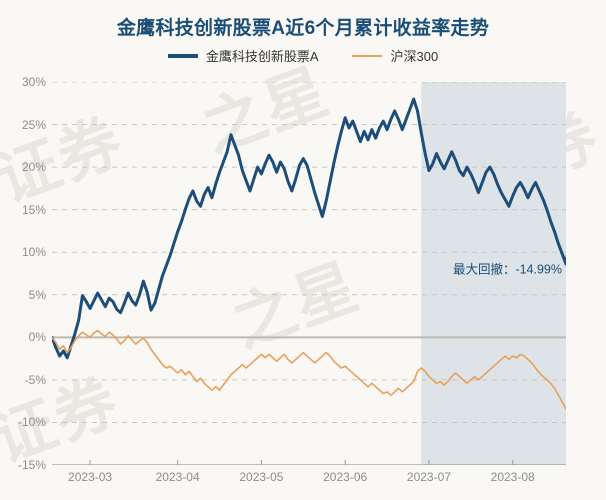  Describe the element at coordinates (33, 252) in the screenshot. I see `y-axis-tick-label: 10%` at that location.